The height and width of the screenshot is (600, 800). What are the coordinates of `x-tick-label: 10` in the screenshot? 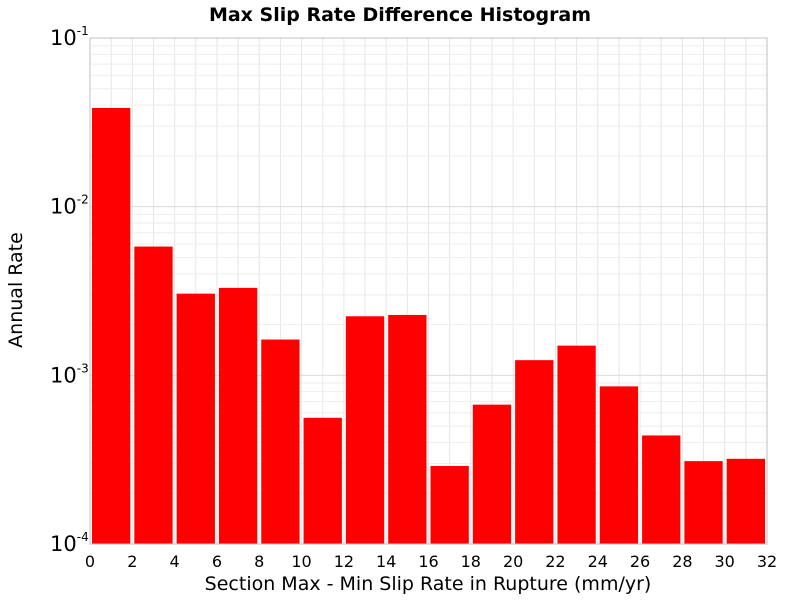 It's located at (301, 561).